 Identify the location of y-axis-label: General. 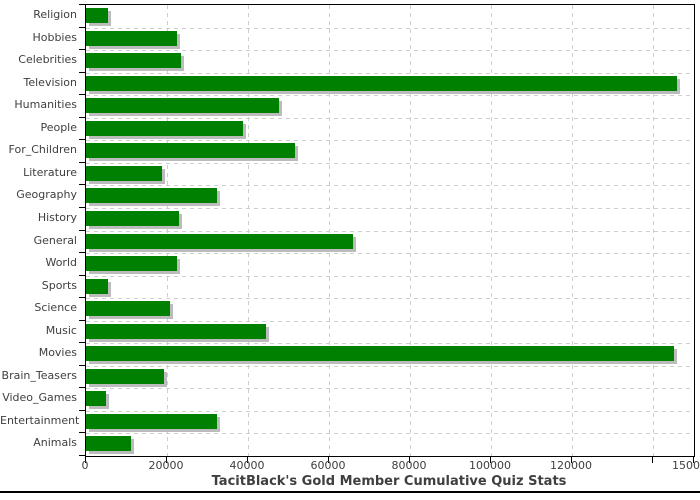
(55, 240).